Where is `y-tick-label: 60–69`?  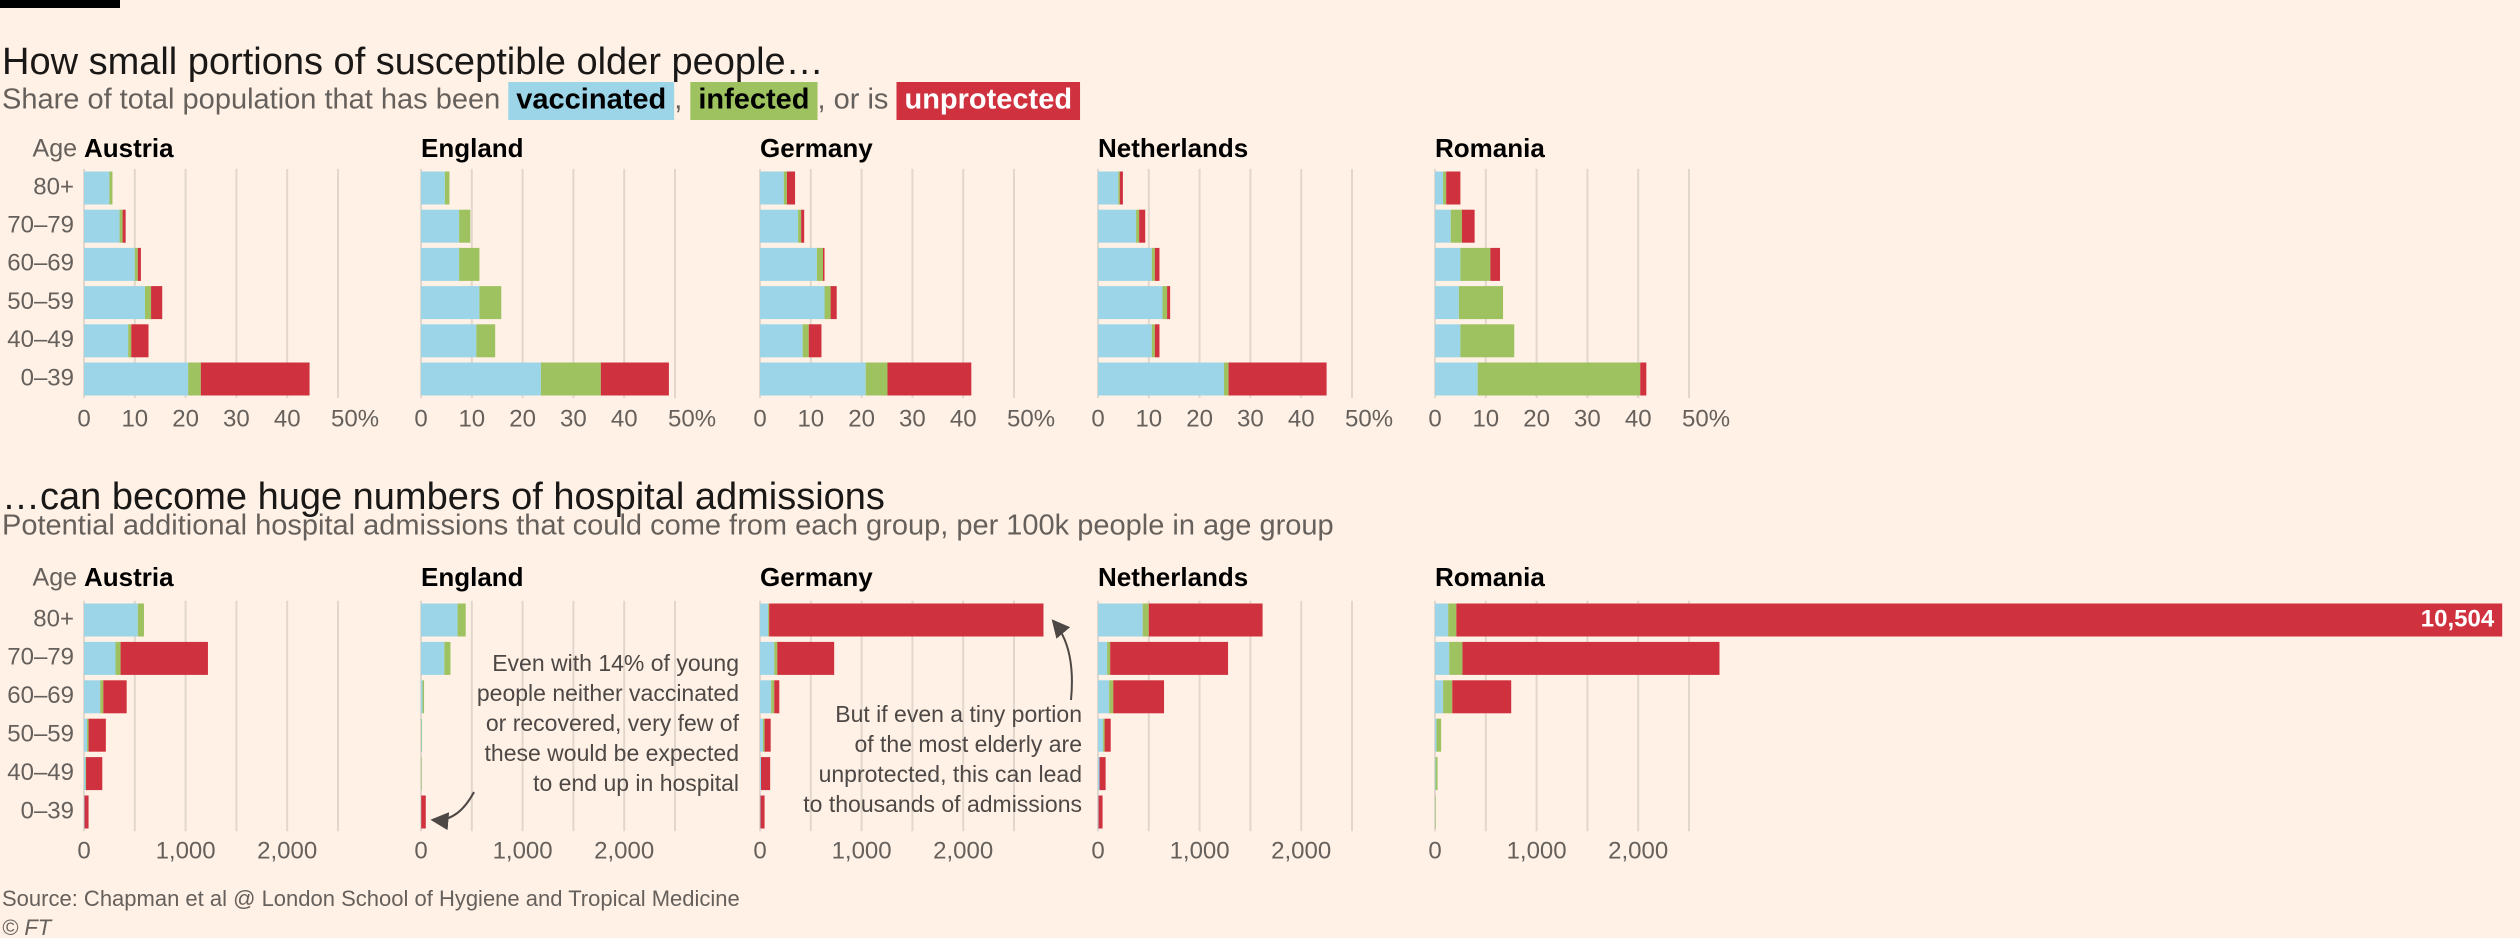
y-tick-label: 60–69 is located at coordinates (40, 695).